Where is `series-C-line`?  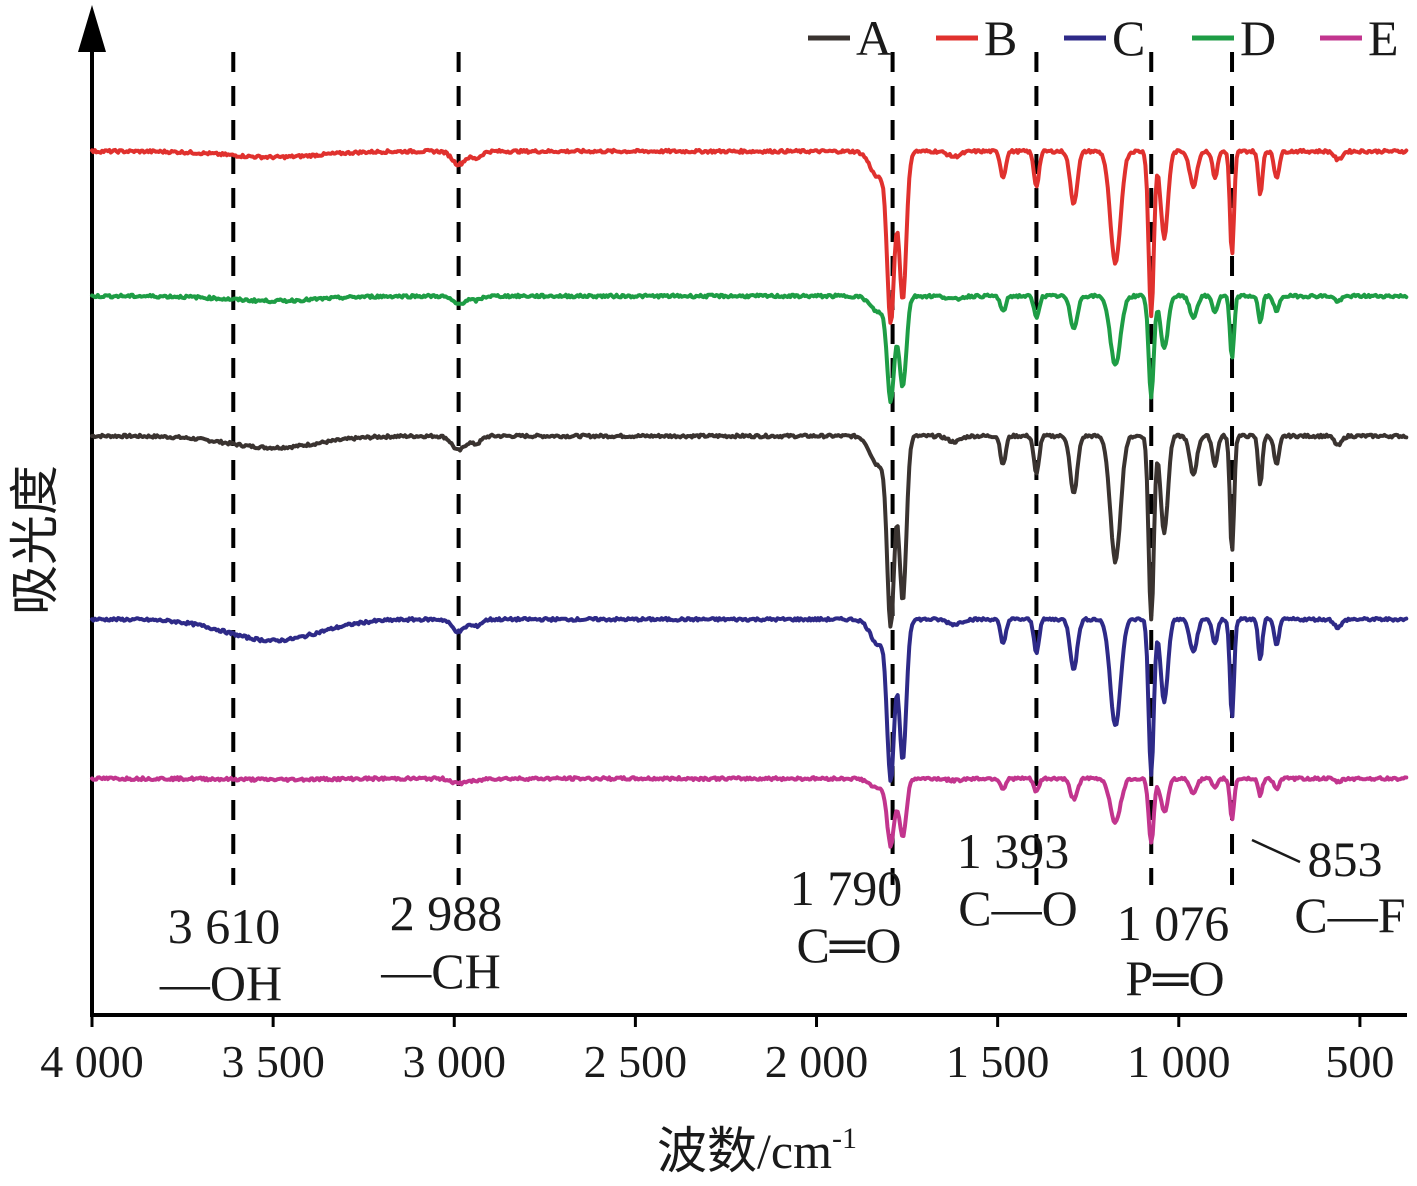
series-C-line is located at coordinates (749, 699).